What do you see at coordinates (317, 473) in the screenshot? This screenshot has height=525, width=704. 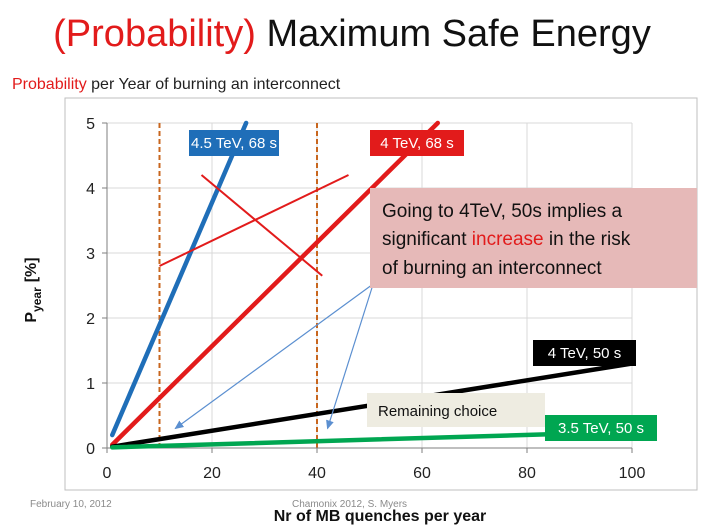 I see `x-tick-label-40: 40` at bounding box center [317, 473].